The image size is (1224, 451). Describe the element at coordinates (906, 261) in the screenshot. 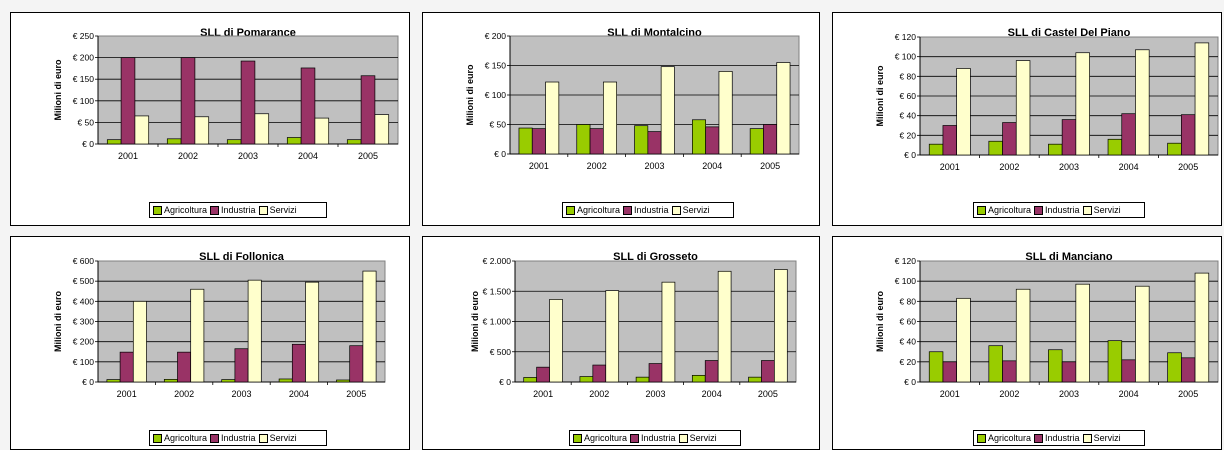

I see `y-tick-label: € 120` at that location.